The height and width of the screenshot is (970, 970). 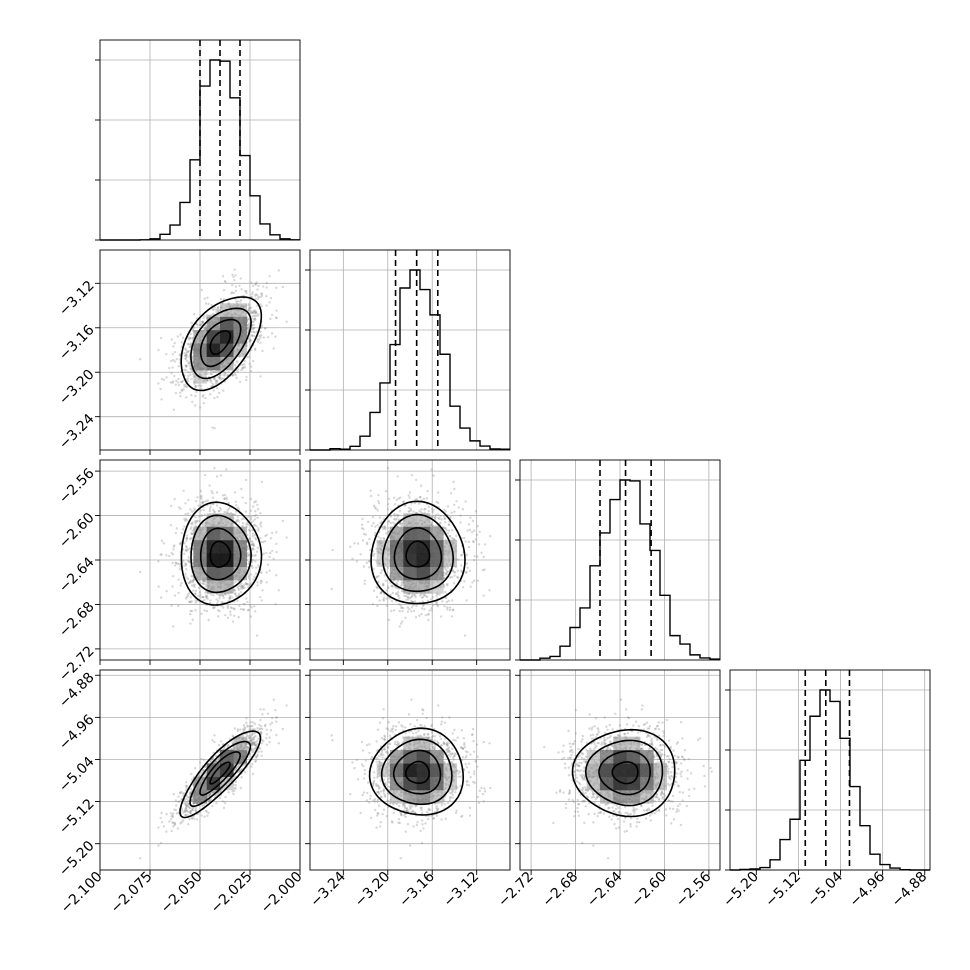 What do you see at coordinates (77, 299) in the screenshot?
I see `y-tick-label-1-3: −3.12` at bounding box center [77, 299].